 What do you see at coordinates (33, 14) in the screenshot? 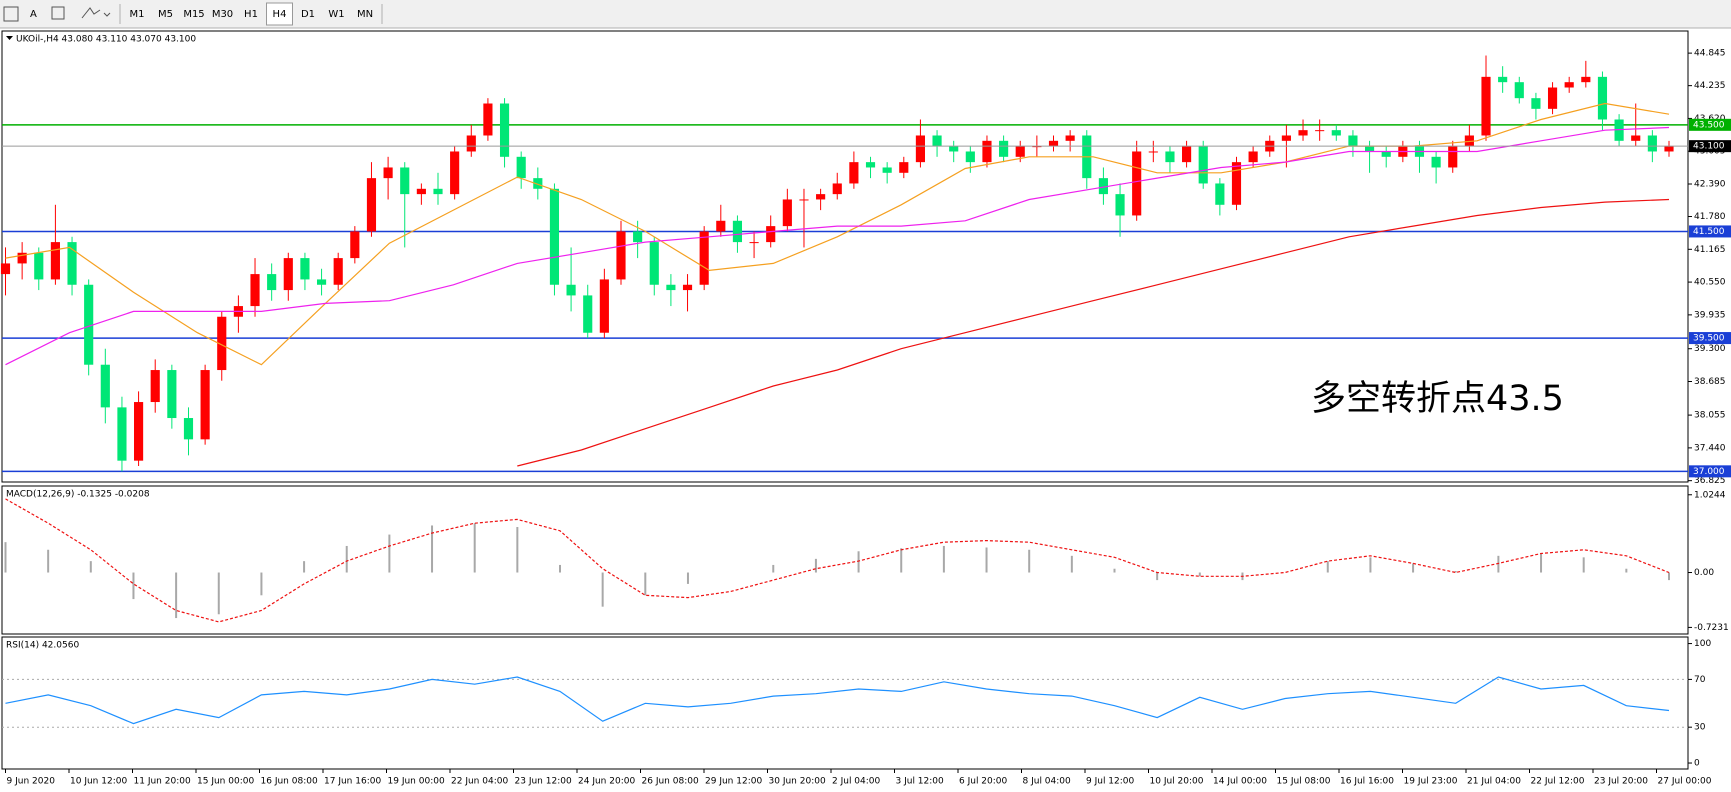
I see `font-button: A` at bounding box center [33, 14].